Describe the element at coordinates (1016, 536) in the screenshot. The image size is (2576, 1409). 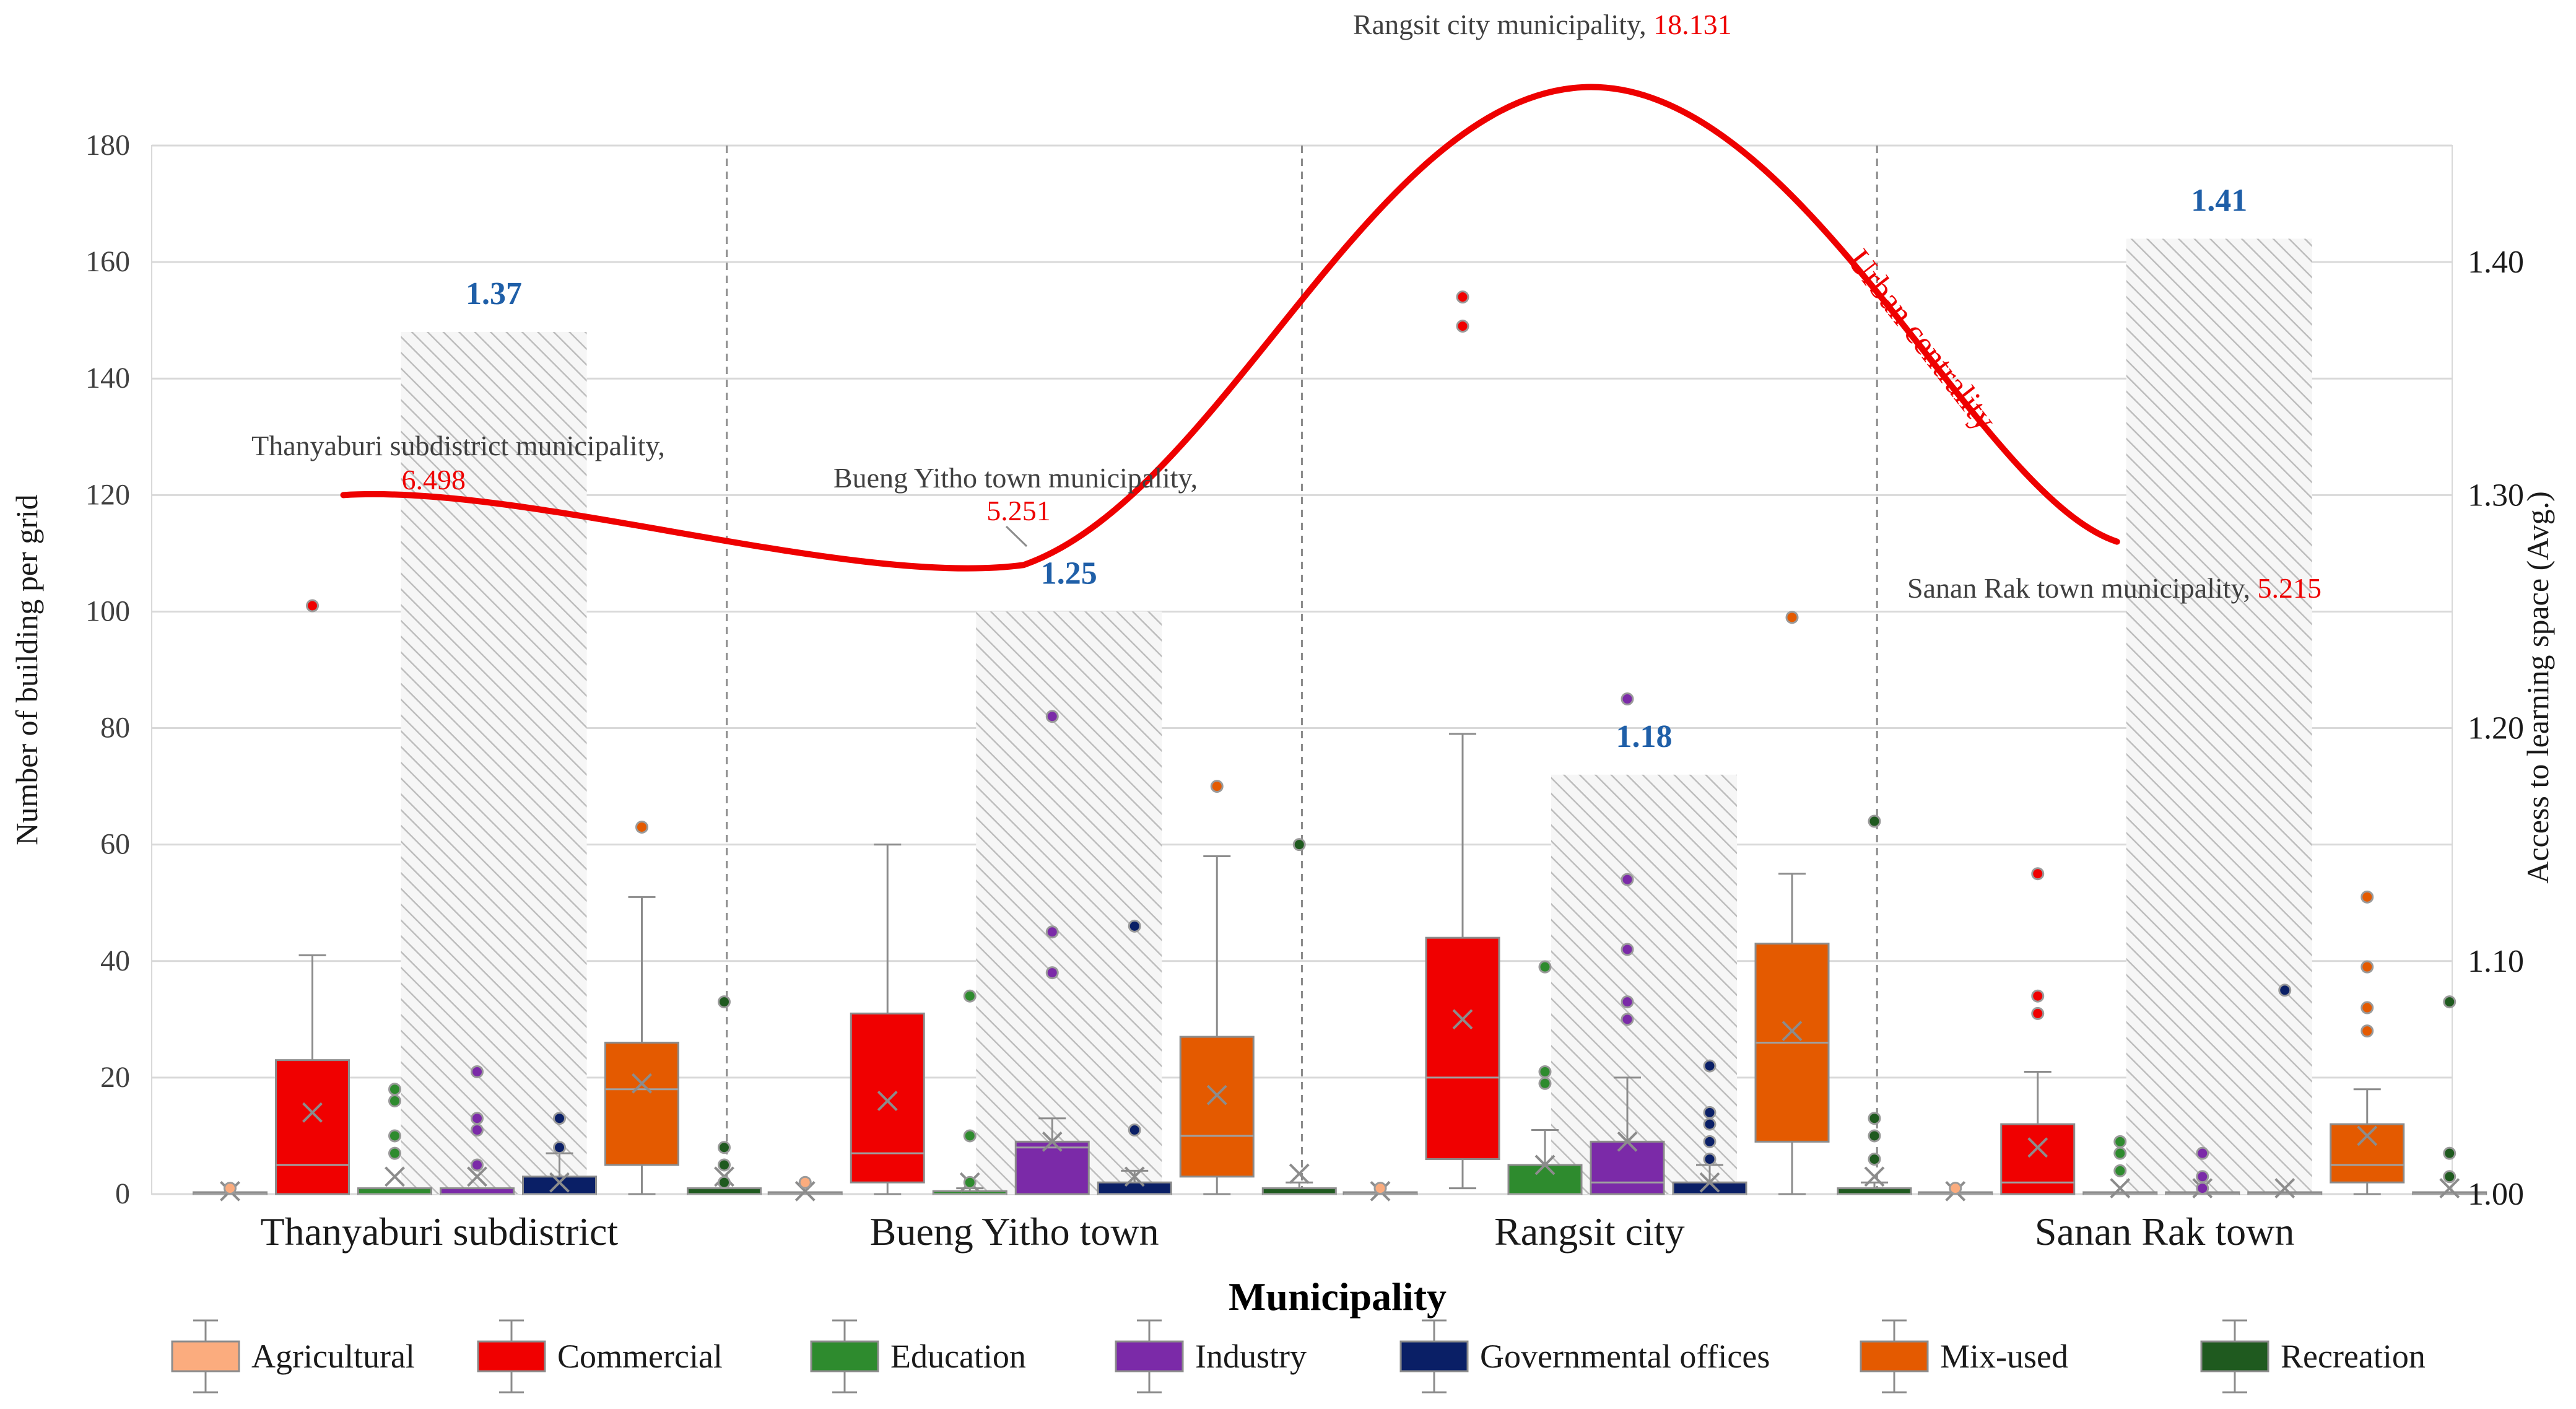
I see `annotation-pointer` at that location.